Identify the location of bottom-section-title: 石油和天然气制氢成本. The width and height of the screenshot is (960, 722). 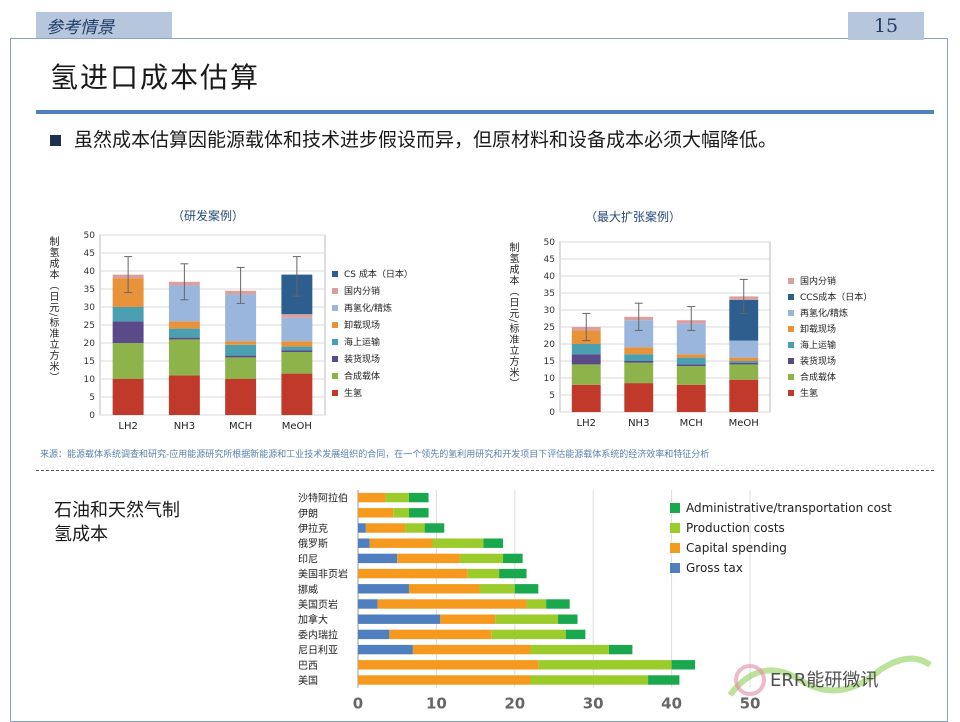
(117, 522).